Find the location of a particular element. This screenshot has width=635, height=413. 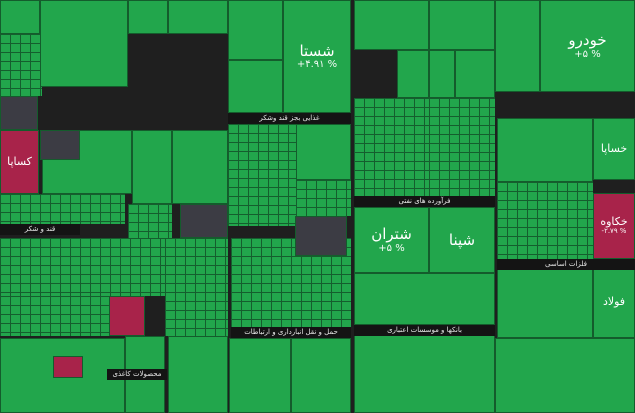

sector-label: بانکها و موسسات اعتباری is located at coordinates (424, 330).